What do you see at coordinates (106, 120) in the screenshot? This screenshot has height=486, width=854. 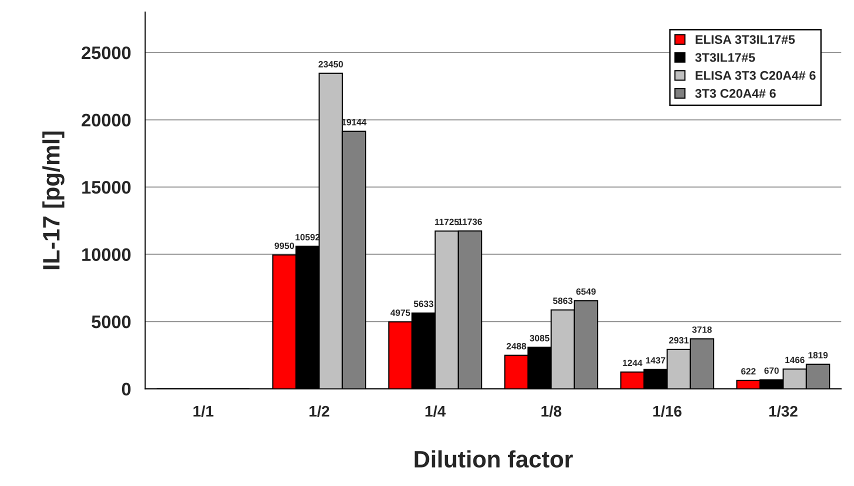 I see `y-tick-label: 20000` at bounding box center [106, 120].